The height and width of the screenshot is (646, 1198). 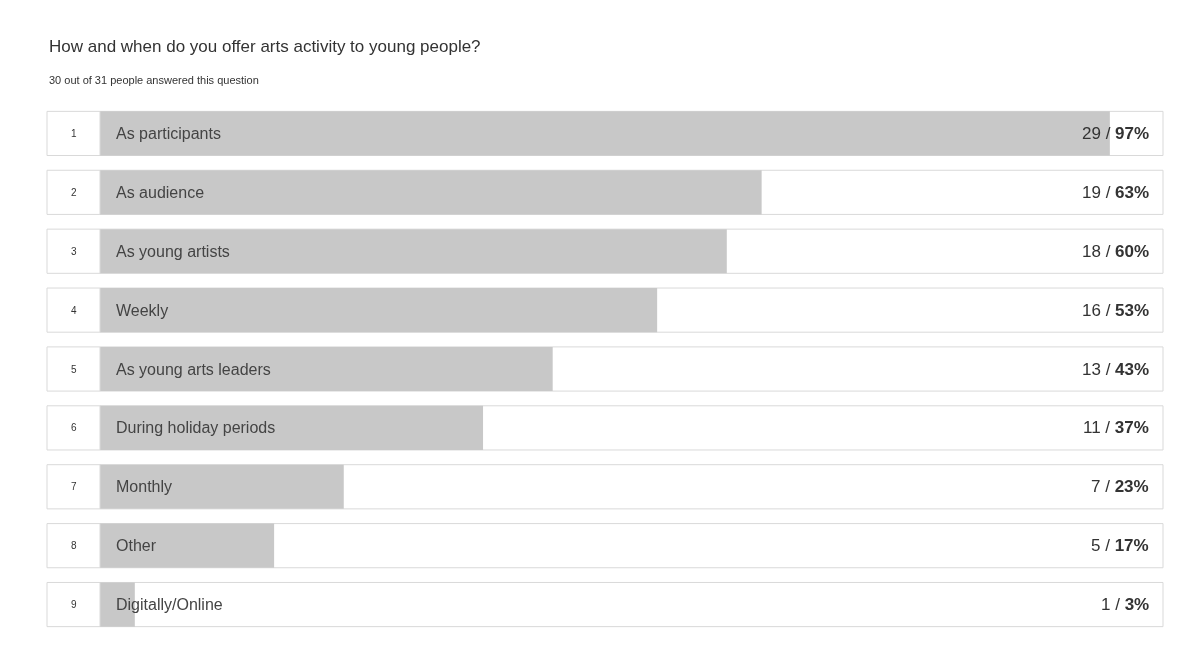 I want to click on y-tick-label: As participants, so click(x=168, y=133).